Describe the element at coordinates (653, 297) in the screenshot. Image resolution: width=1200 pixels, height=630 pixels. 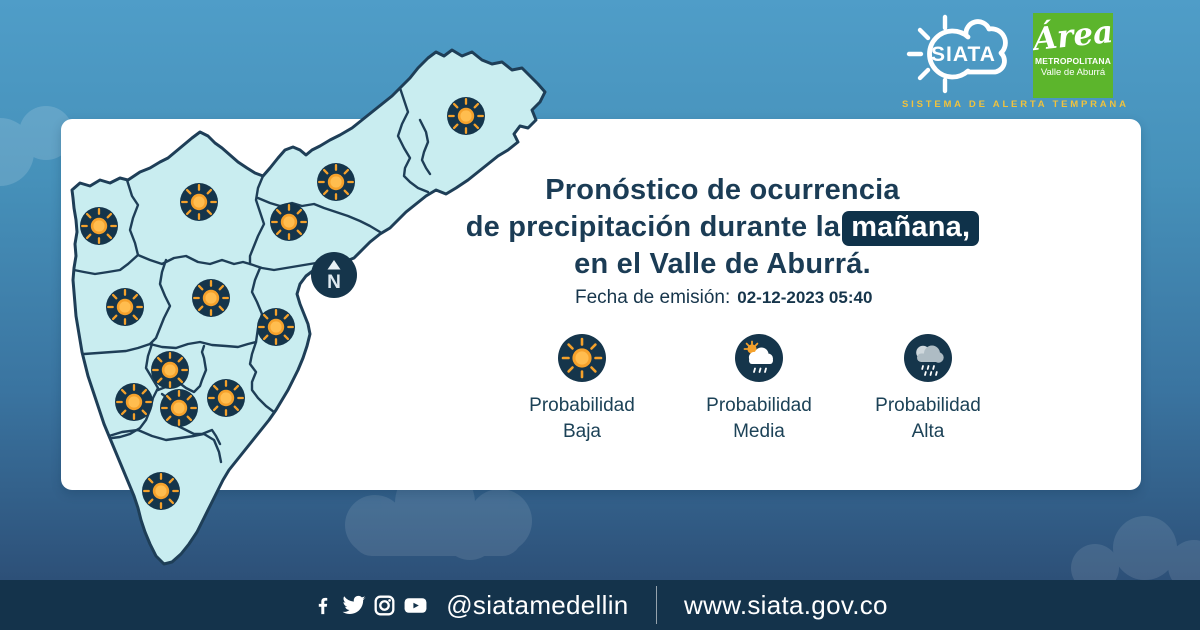
I see `emission-label: Fecha de emisión:` at that location.